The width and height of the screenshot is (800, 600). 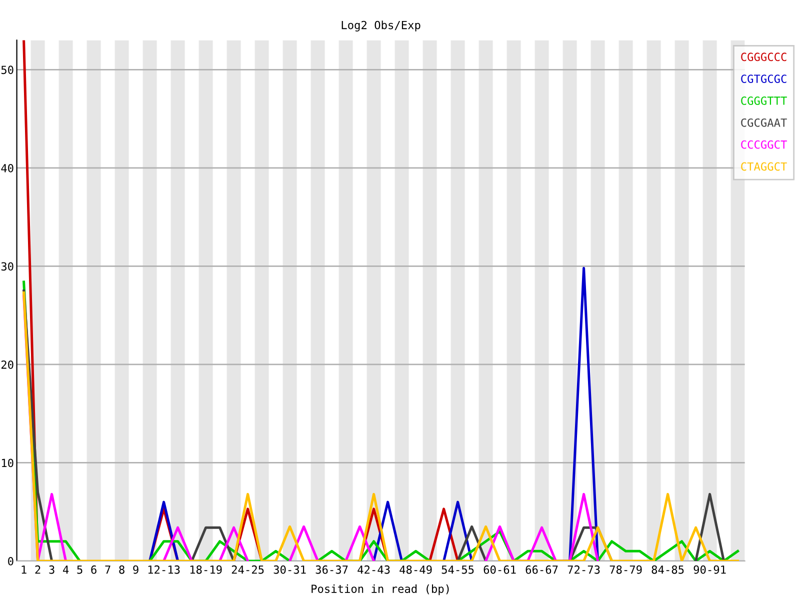 I want to click on x-tick-label: 30-31, so click(x=290, y=569).